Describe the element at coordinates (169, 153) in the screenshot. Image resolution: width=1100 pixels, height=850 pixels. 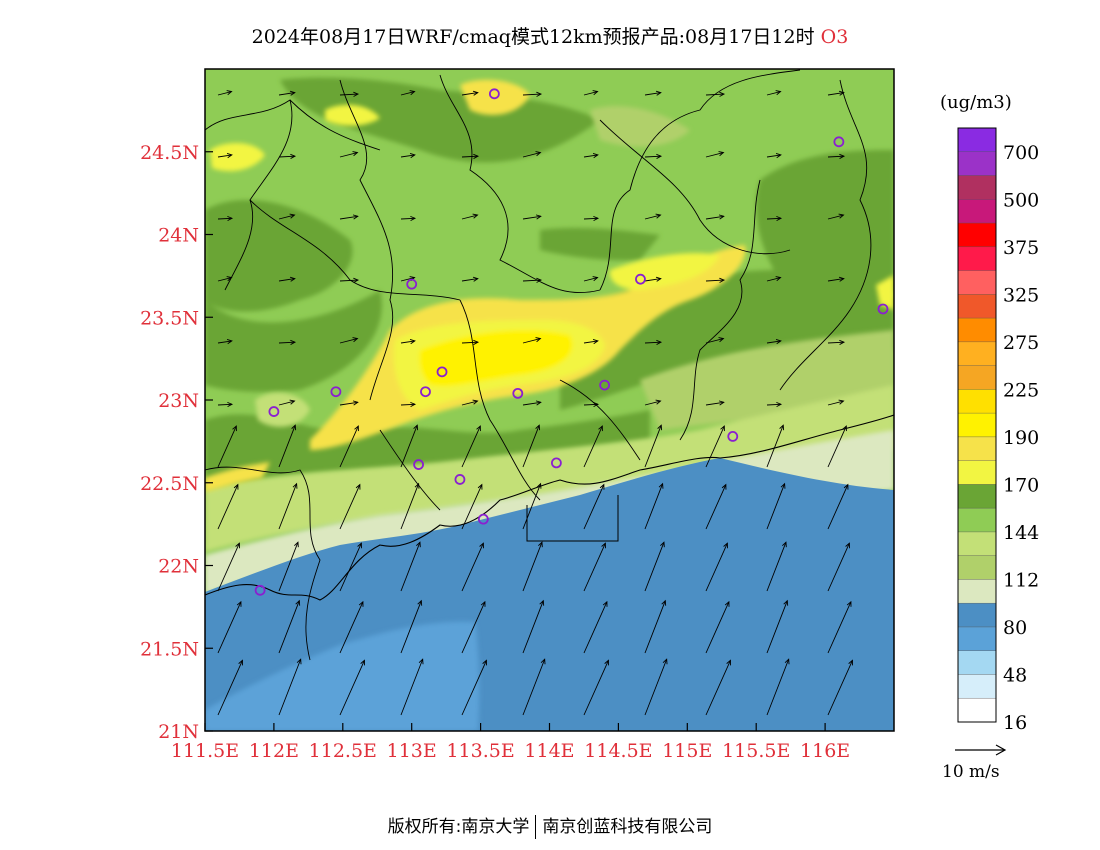
I see `lat-tick-label: 24.5N` at that location.